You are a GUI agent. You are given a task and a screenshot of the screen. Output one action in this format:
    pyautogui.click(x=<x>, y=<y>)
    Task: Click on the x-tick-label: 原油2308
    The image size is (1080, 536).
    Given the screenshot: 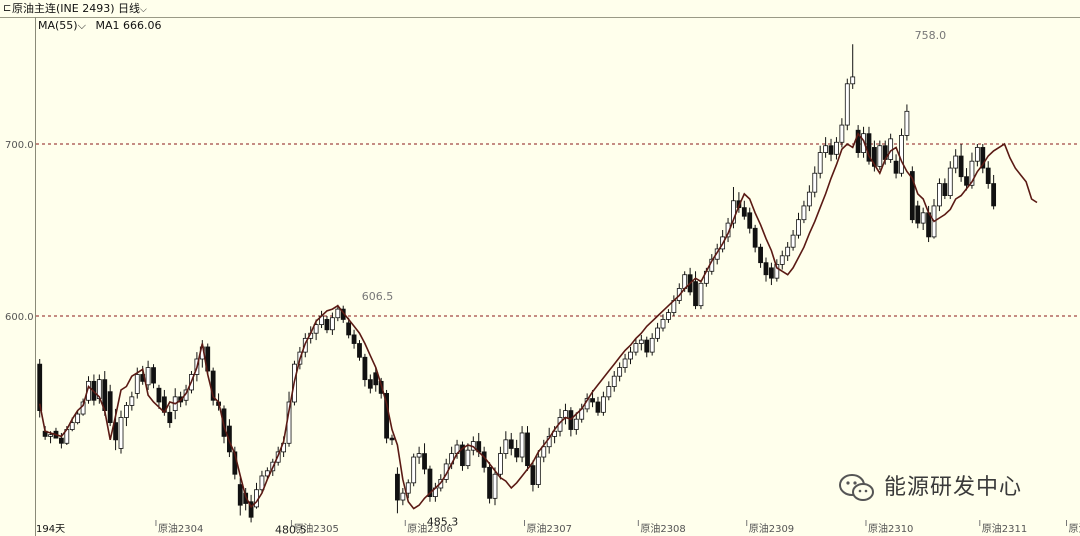 What is the action you would take?
    pyautogui.click(x=662, y=528)
    